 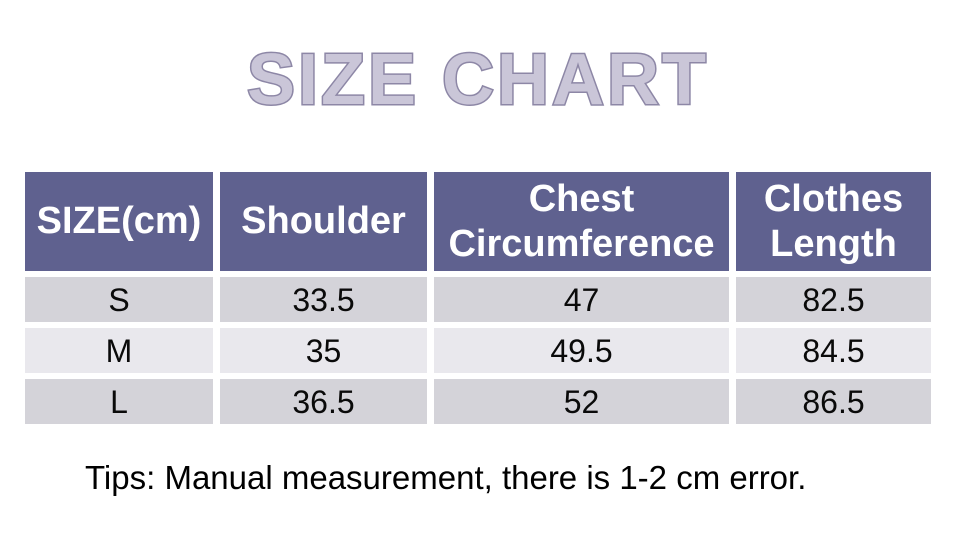 What do you see at coordinates (581, 401) in the screenshot?
I see `table-row-l-chest: 52` at bounding box center [581, 401].